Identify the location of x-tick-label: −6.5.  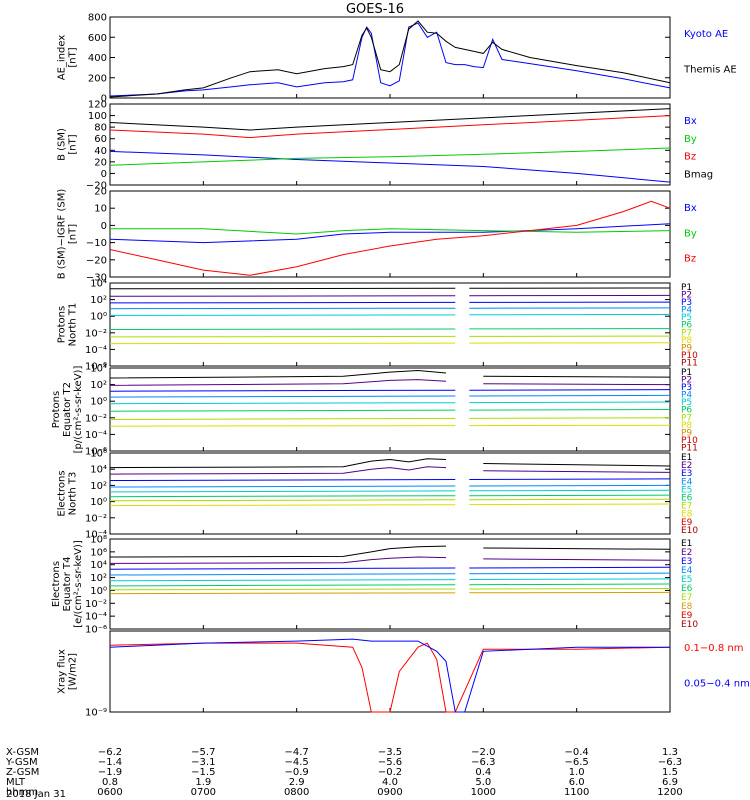
(577, 762).